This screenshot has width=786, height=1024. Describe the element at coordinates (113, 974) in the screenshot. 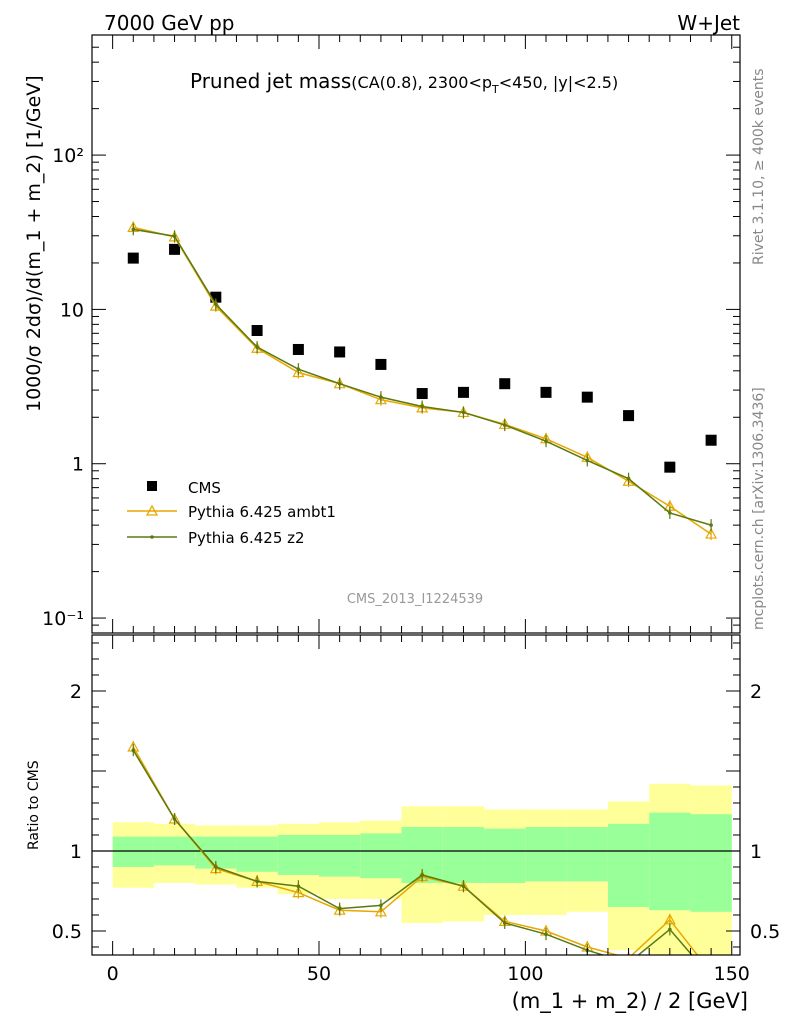

I see `x-tick-label: 0` at that location.